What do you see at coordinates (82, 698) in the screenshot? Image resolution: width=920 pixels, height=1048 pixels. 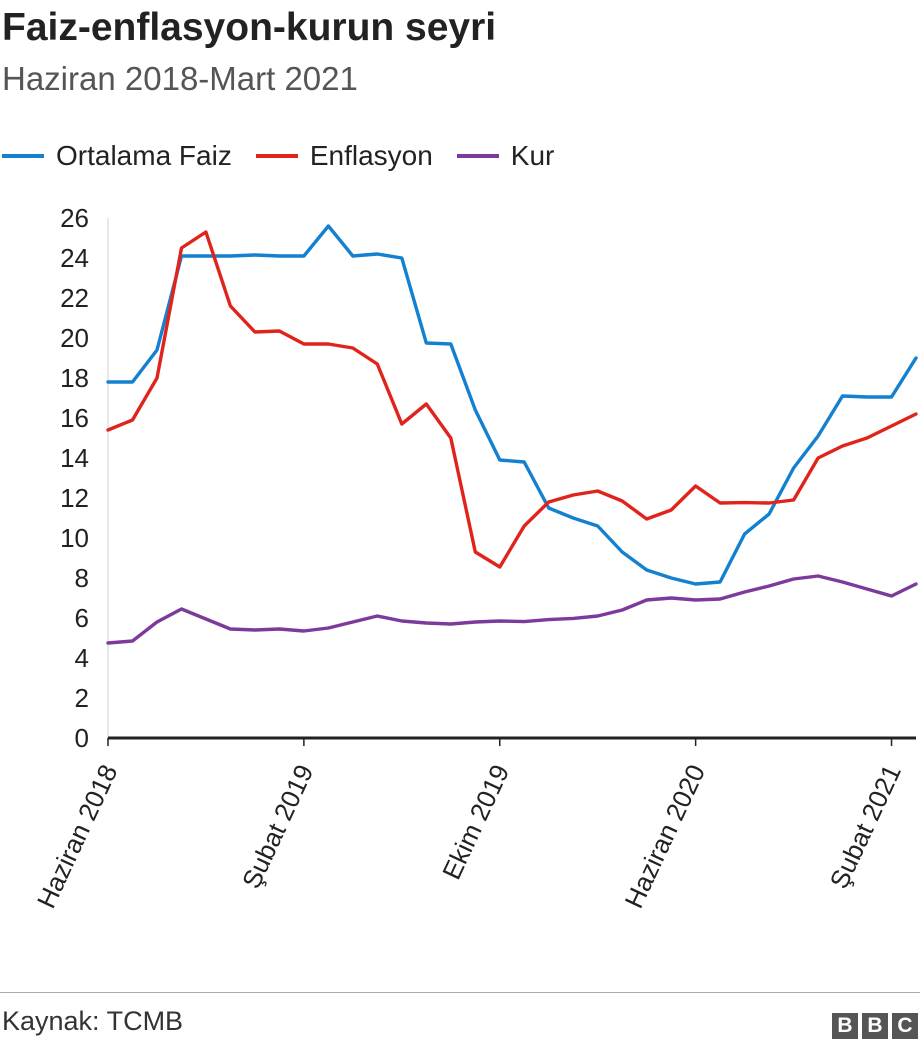 I see `y-tick-label: 2` at bounding box center [82, 698].